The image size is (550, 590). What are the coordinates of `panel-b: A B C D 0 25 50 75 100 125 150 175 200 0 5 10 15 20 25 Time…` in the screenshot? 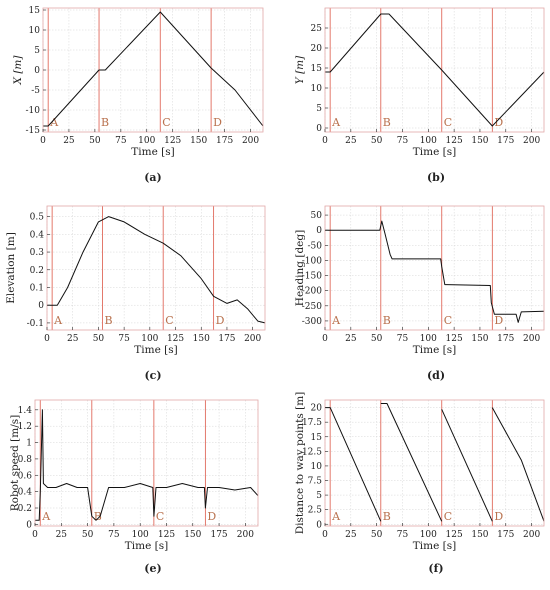 It's located at (419, 95).